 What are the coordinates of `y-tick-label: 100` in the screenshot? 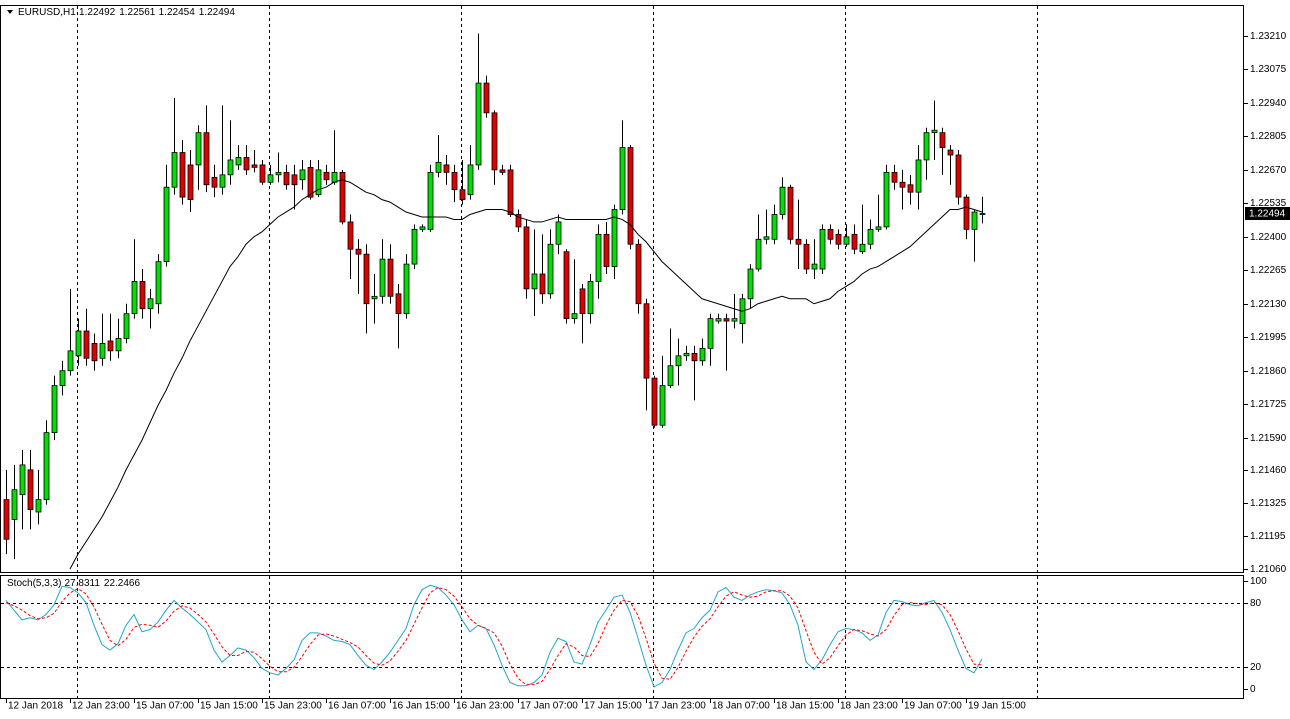 It's located at (1258, 581).